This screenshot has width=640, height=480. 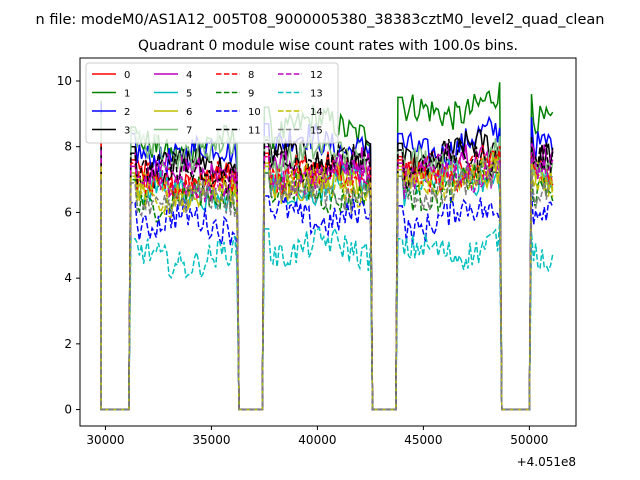 What do you see at coordinates (316, 75) in the screenshot?
I see `legend-label-12: 12` at bounding box center [316, 75].